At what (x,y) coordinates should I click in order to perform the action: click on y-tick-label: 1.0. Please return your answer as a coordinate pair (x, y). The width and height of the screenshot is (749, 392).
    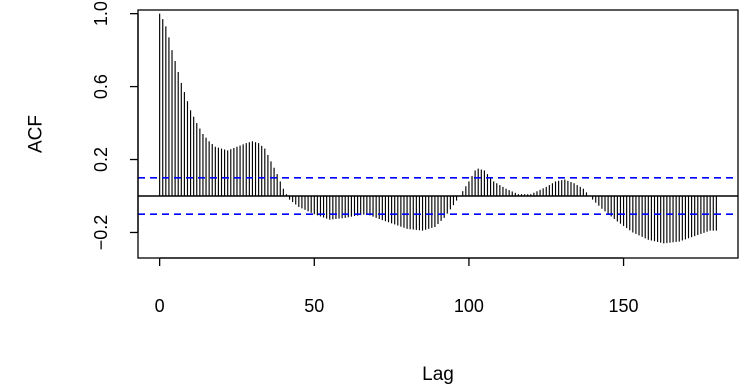
    Looking at the image, I should click on (101, 13).